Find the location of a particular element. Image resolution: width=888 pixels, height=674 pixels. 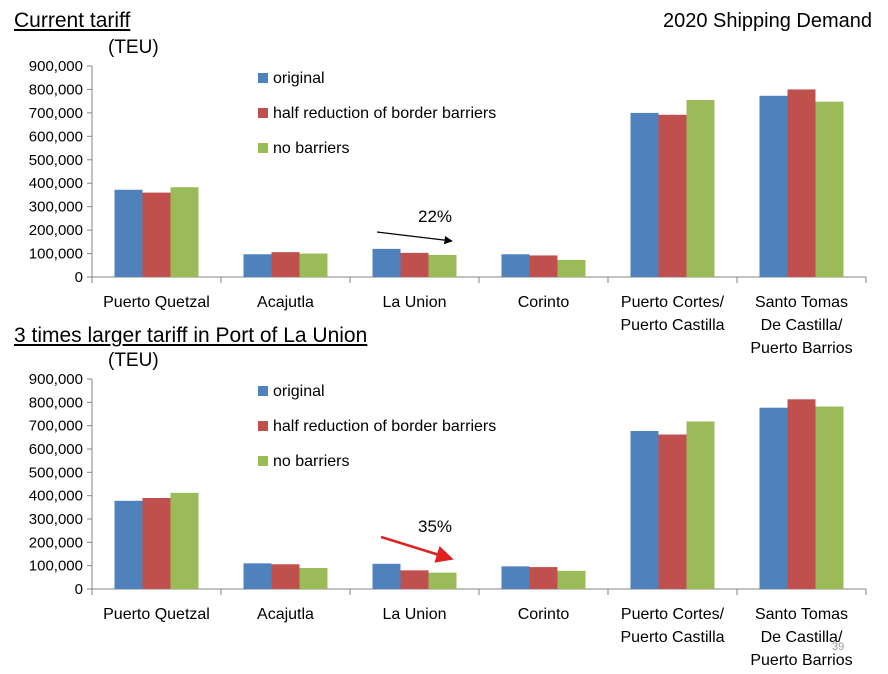

annotation-label: 22% is located at coordinates (435, 216).